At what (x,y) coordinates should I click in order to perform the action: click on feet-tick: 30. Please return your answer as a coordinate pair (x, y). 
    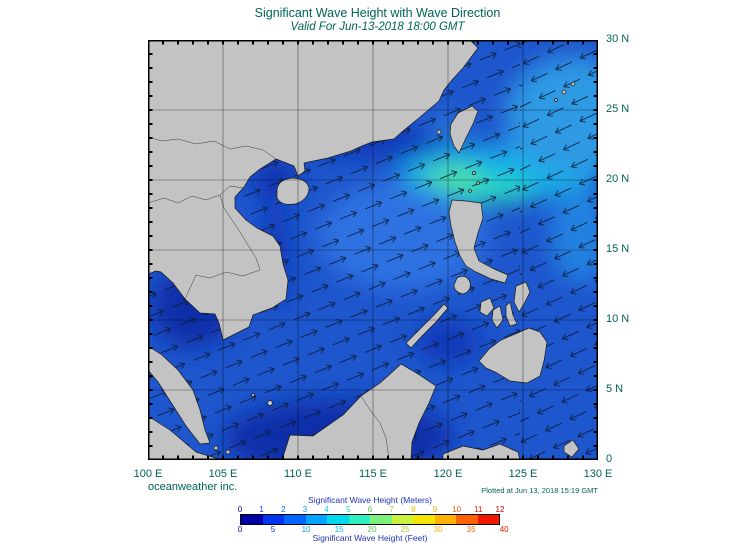
    Looking at the image, I should click on (438, 529).